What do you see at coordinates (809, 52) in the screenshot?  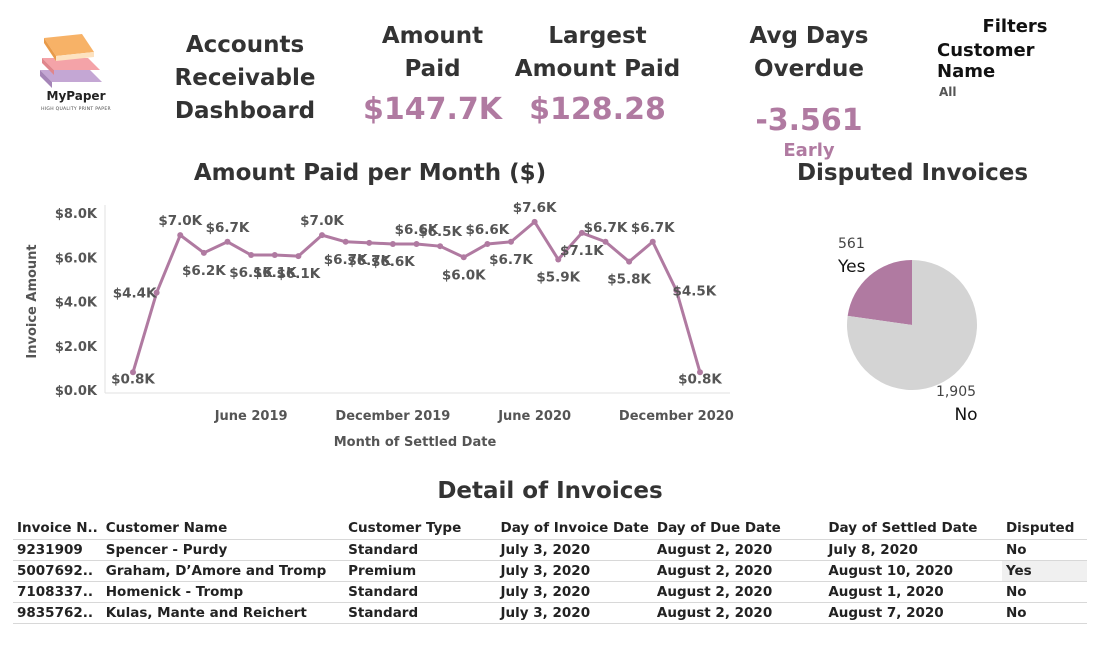 I see `kpi-avg-days-title: Avg Days Overdue` at bounding box center [809, 52].